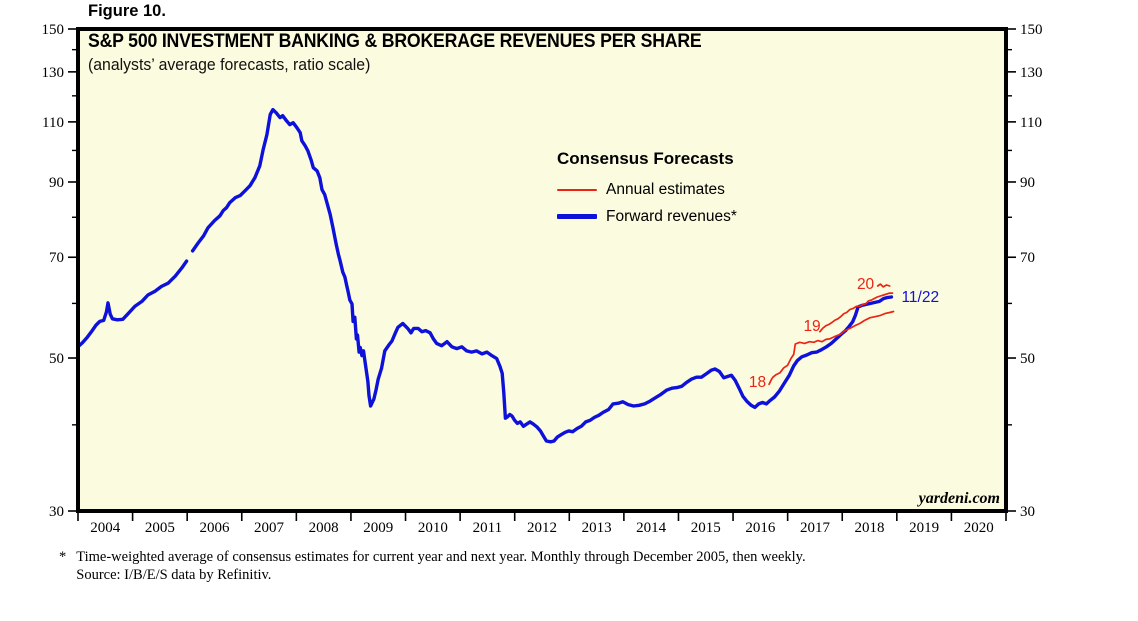 This screenshot has height=621, width=1138. I want to click on legend-item-label: Forward revenues*, so click(671, 216).